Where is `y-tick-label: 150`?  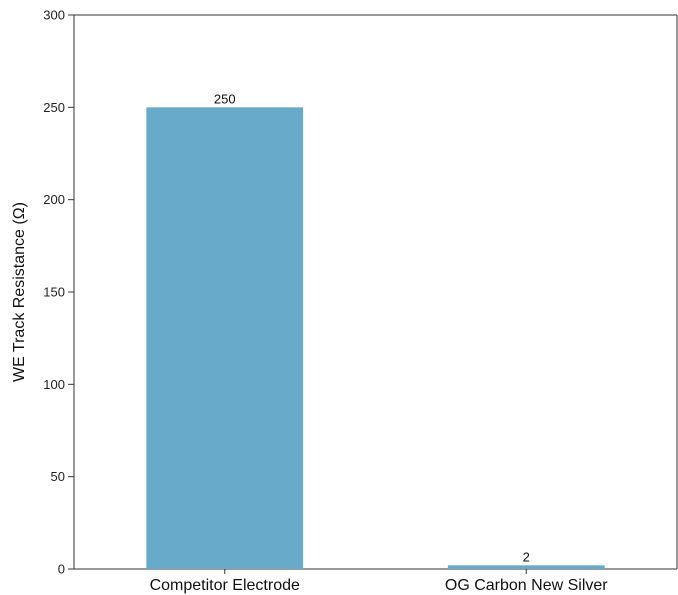
y-tick-label: 150 is located at coordinates (54, 292).